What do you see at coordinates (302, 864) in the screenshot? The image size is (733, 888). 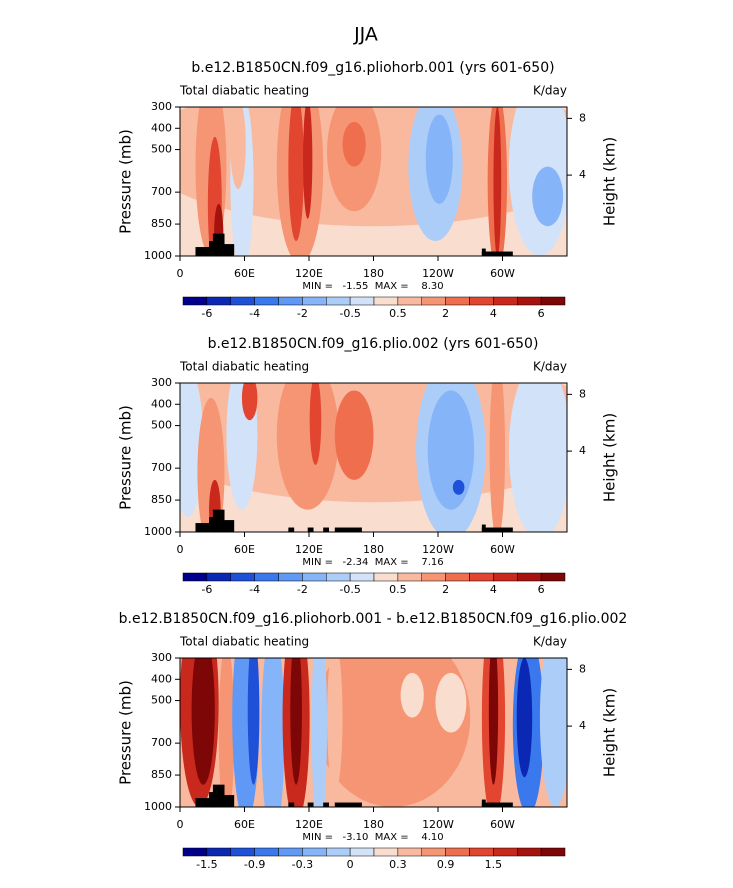 I see `colorbar-label: -0.3` at bounding box center [302, 864].